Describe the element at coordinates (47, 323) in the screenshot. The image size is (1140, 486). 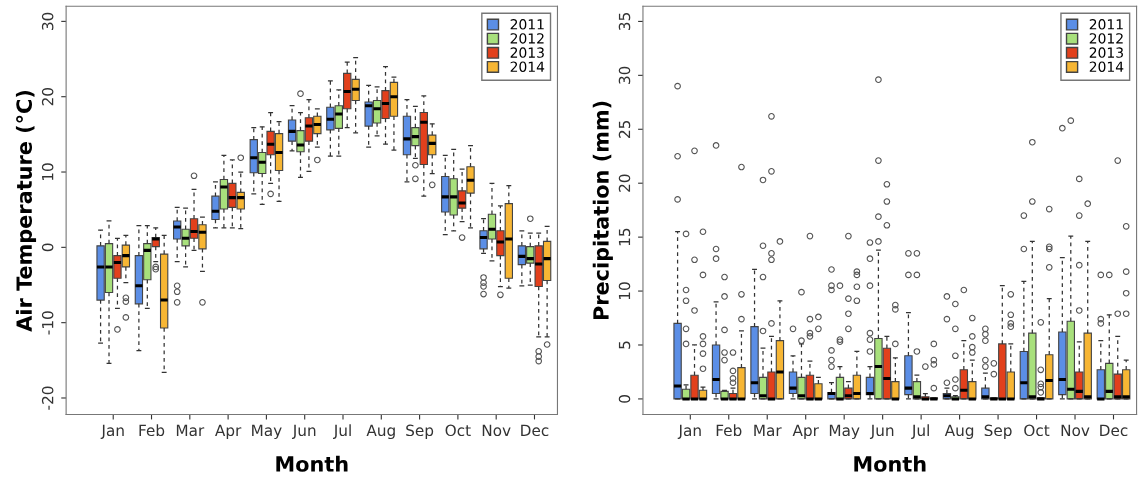
I see `y-tick-label: -10` at that location.